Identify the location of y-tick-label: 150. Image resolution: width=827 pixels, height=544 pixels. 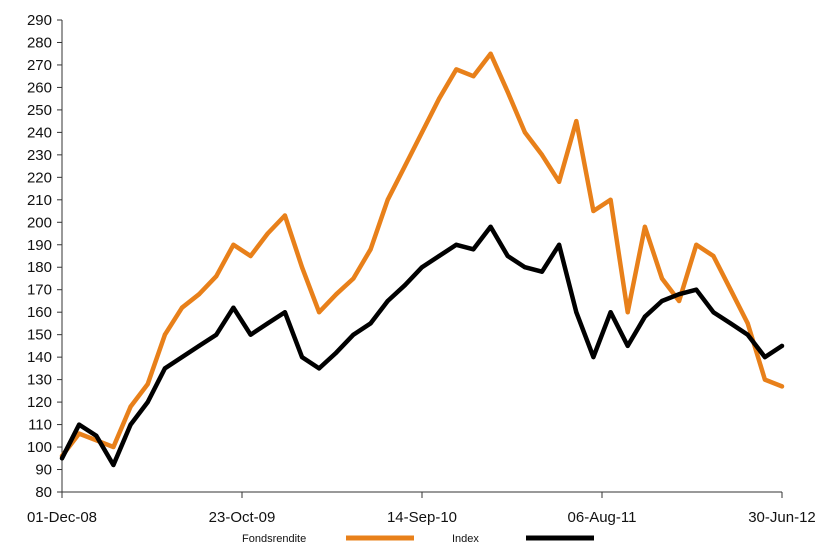
(39, 335).